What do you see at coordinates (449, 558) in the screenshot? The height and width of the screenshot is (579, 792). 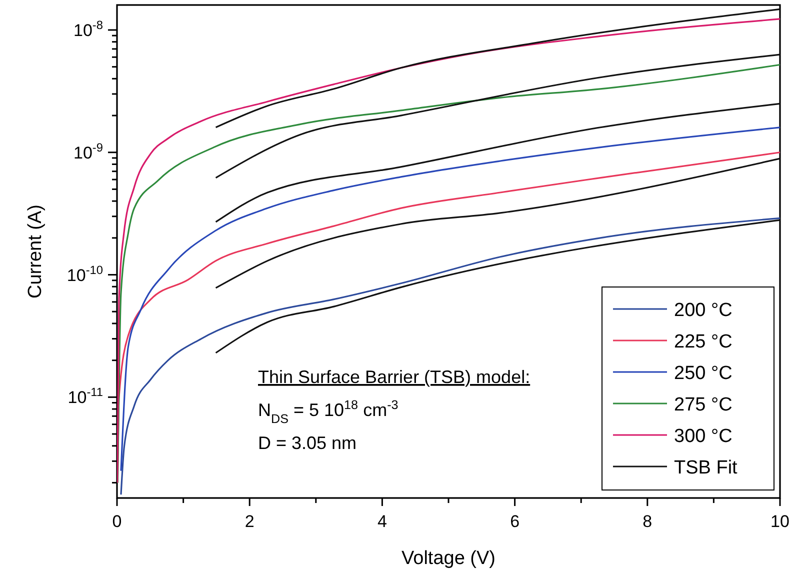 I see `x-axis-title: Voltage (V)` at bounding box center [449, 558].